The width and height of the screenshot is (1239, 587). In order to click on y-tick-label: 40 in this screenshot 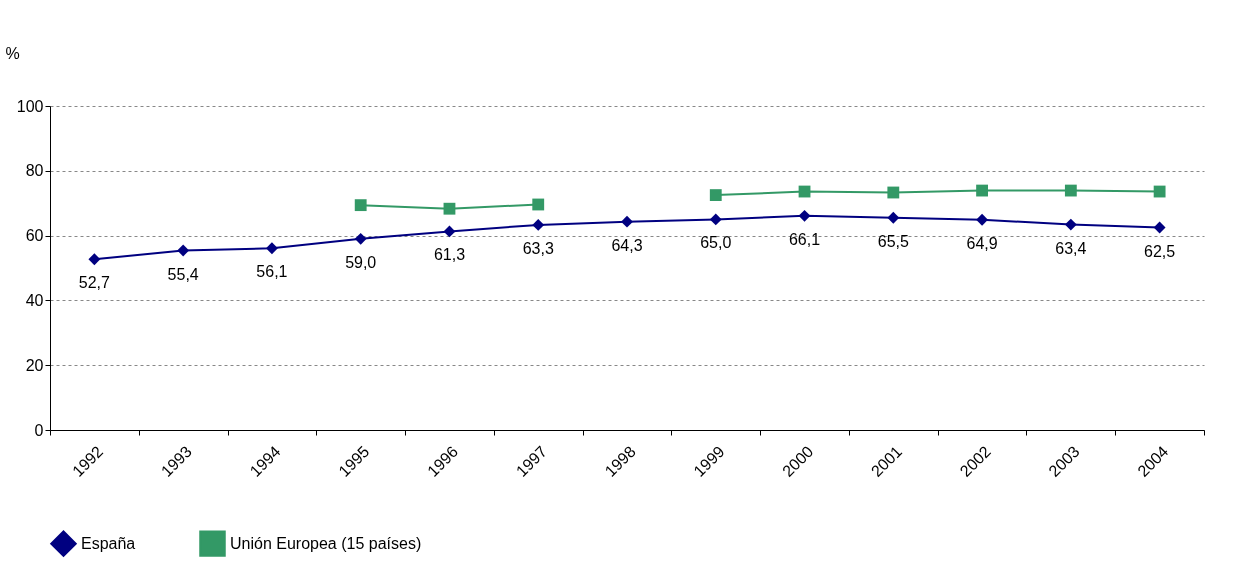, I will do `click(34, 300)`.